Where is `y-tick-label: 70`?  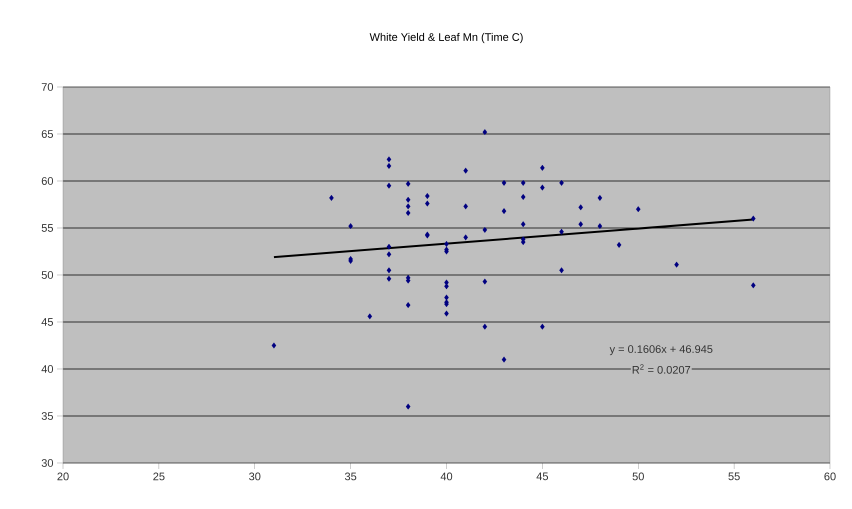
y-tick-label: 70 is located at coordinates (48, 87).